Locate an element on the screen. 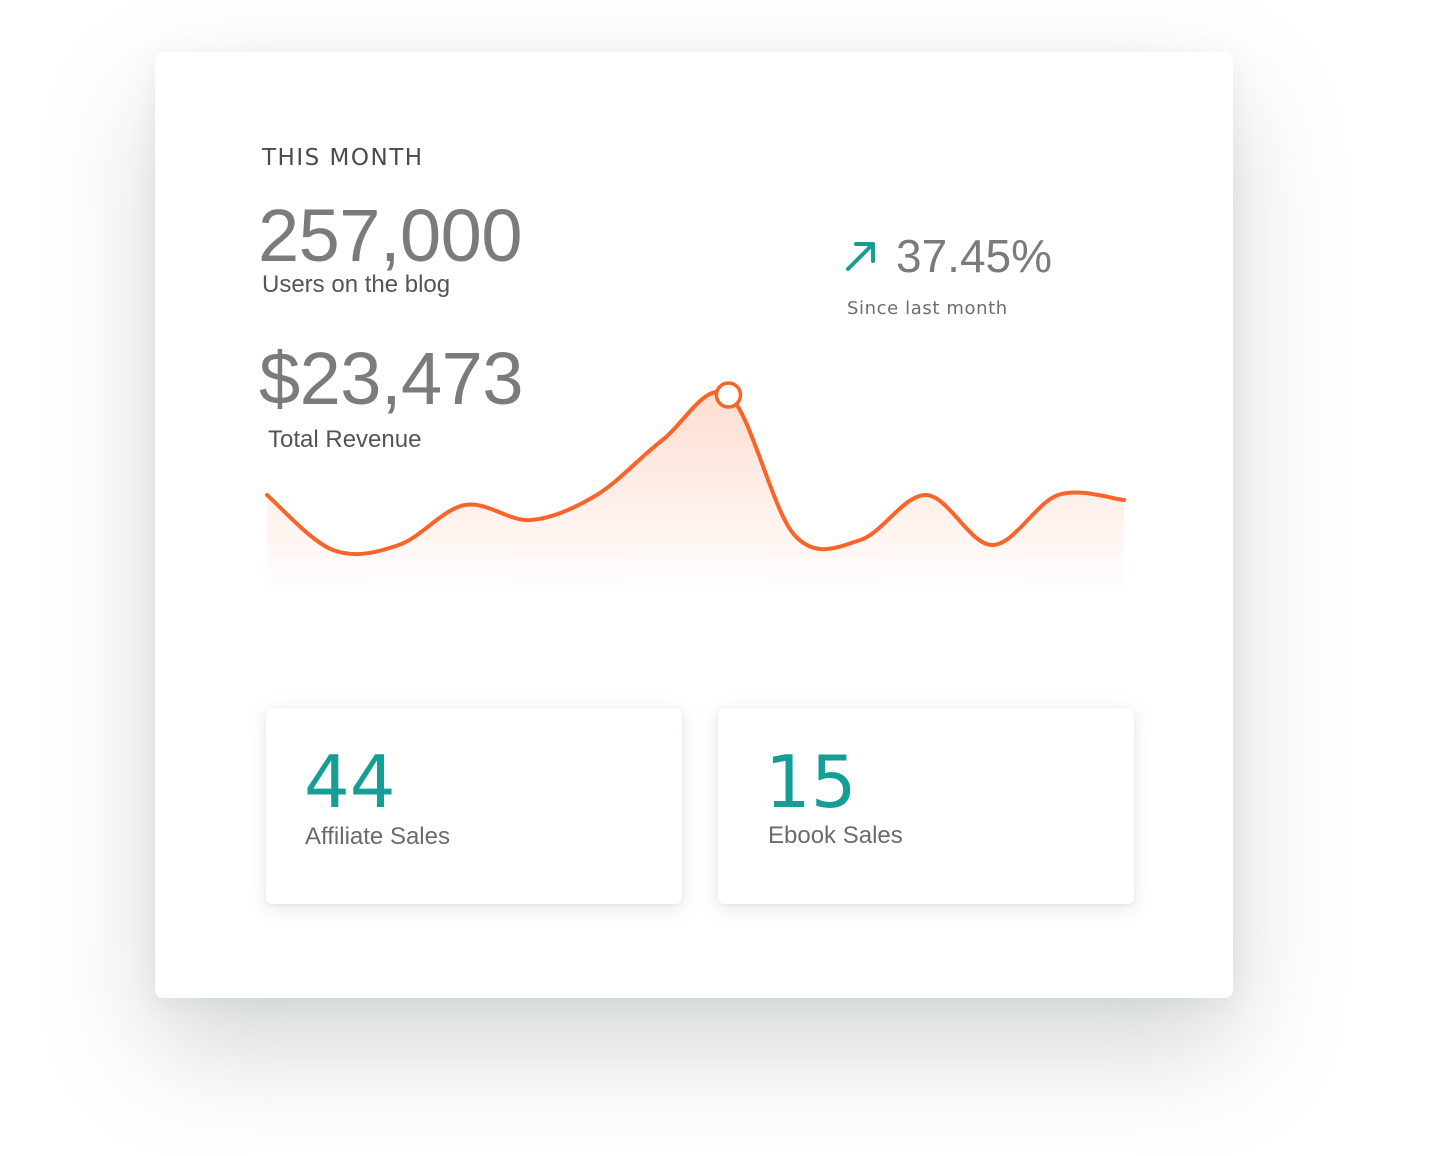 The height and width of the screenshot is (1156, 1432). revenue-caption: Total Revenue is located at coordinates (345, 439).